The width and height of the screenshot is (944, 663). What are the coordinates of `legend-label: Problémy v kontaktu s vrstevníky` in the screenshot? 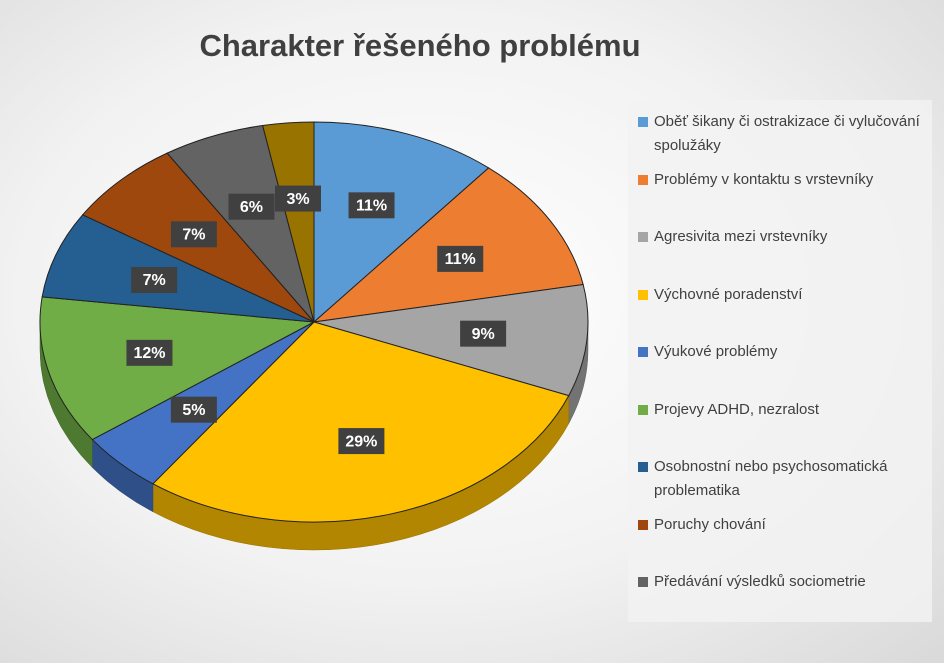 It's located at (764, 179).